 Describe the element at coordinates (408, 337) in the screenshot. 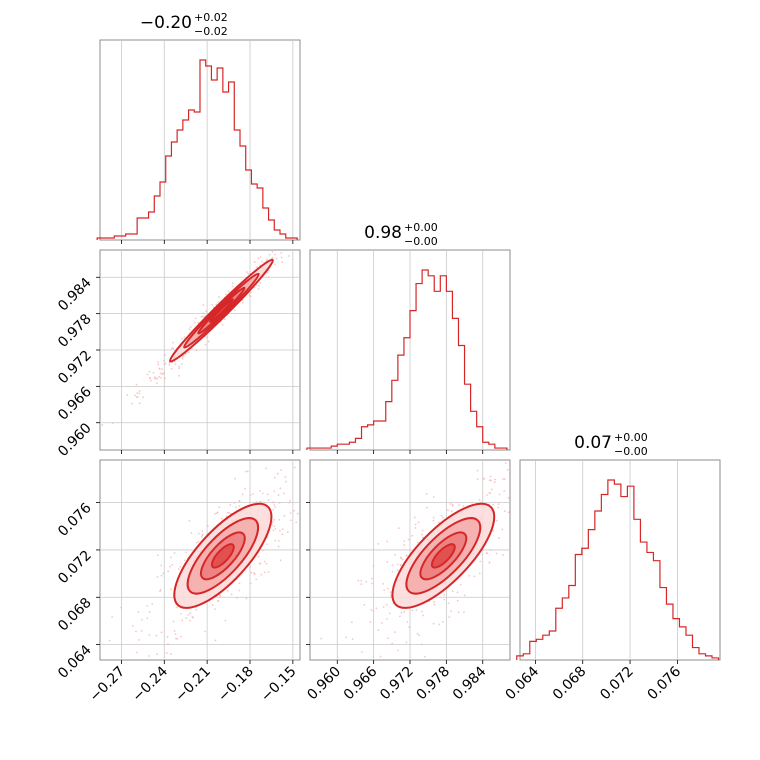

I see `hist-panel-p1: 0.98 +0.00−0.00` at that location.